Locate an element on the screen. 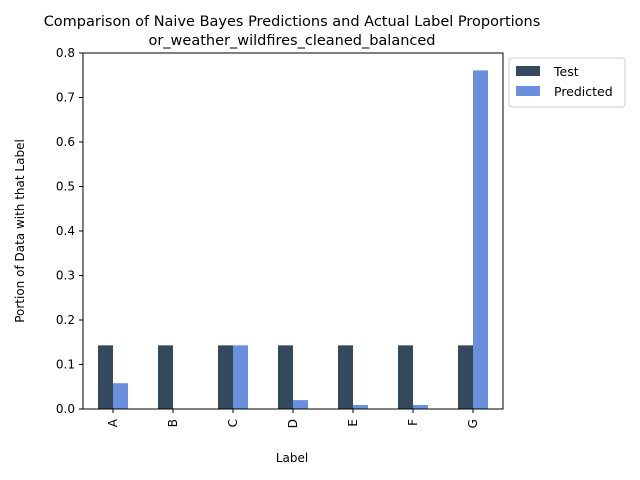  y-axis-ticks: 0.0 0.1 0.2 0.3 0.4 0.5 0.6 0.7 0.8 is located at coordinates (69, 231).